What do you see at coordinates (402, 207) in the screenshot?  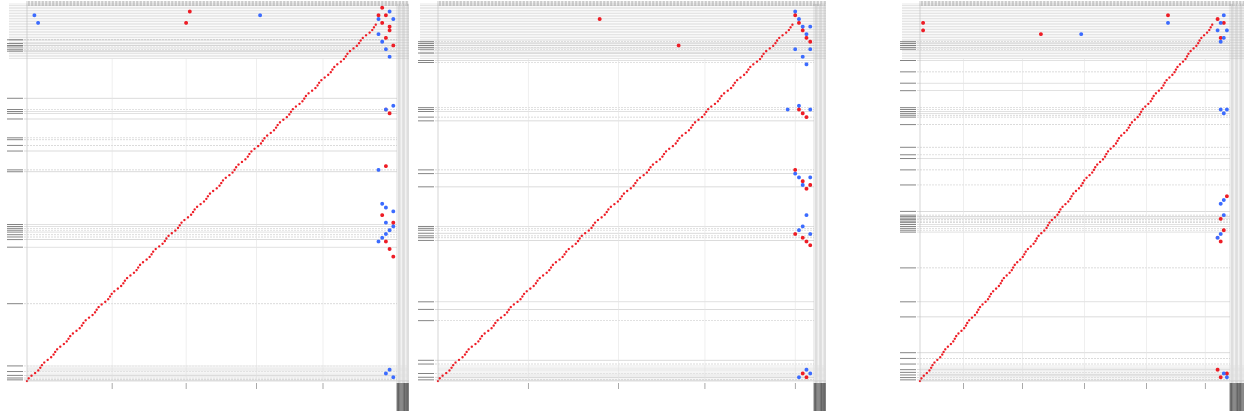 I see `dense-grid-right` at bounding box center [402, 207].